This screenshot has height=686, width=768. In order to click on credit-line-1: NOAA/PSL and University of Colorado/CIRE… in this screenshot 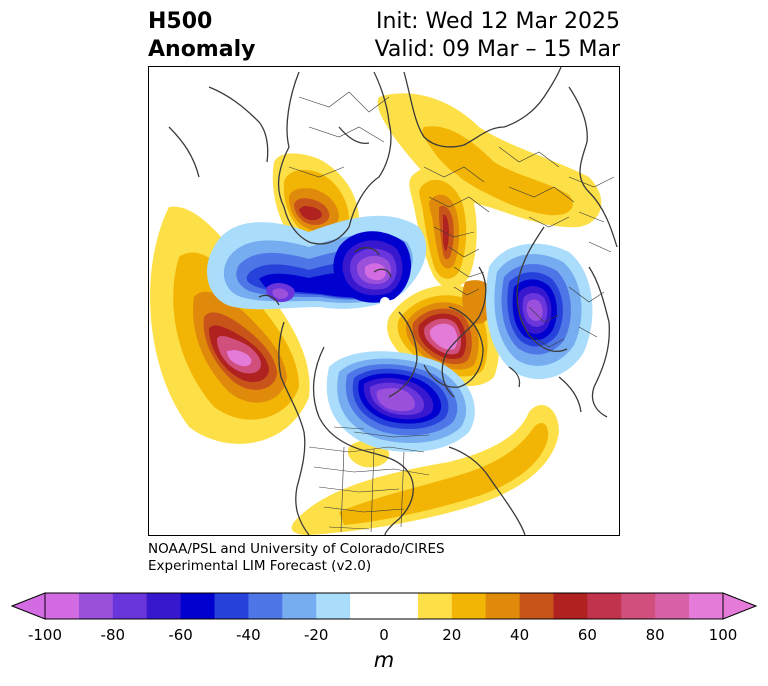, I will do `click(296, 549)`.